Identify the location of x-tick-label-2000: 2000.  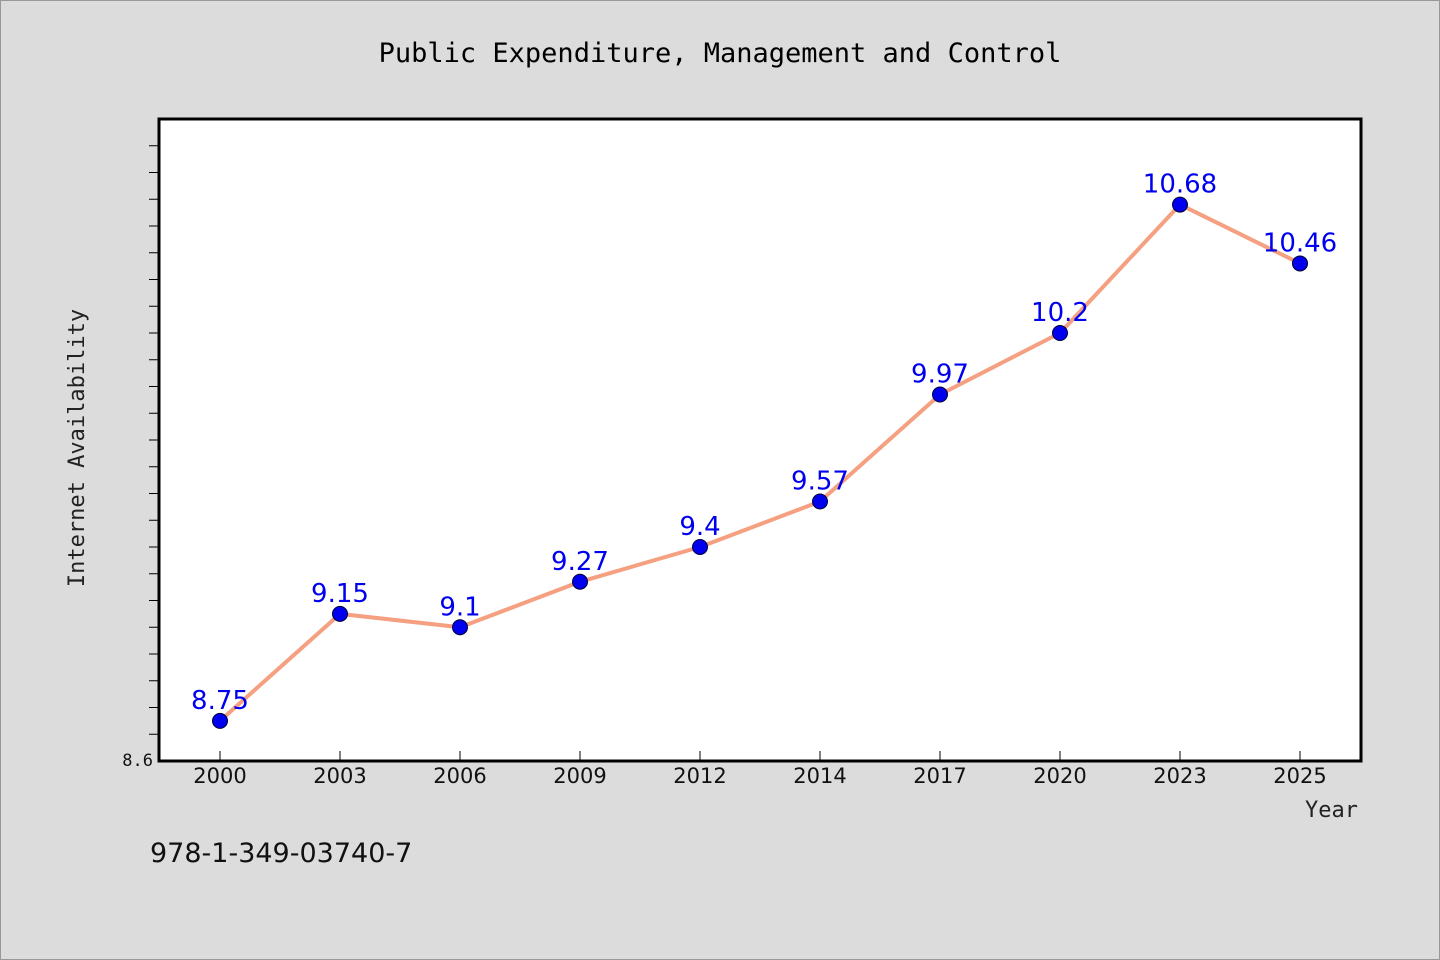
(219, 776).